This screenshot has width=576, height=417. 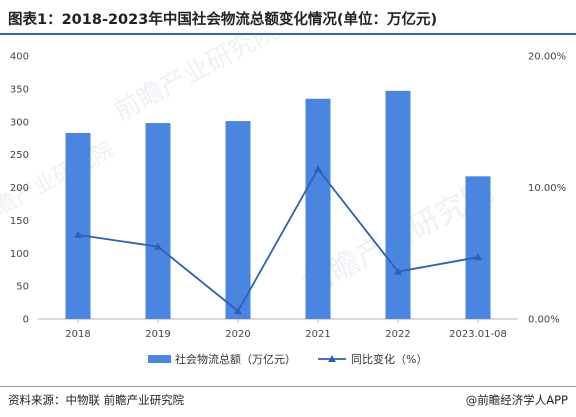 I want to click on y-left-tick-label: 400, so click(x=19, y=57).